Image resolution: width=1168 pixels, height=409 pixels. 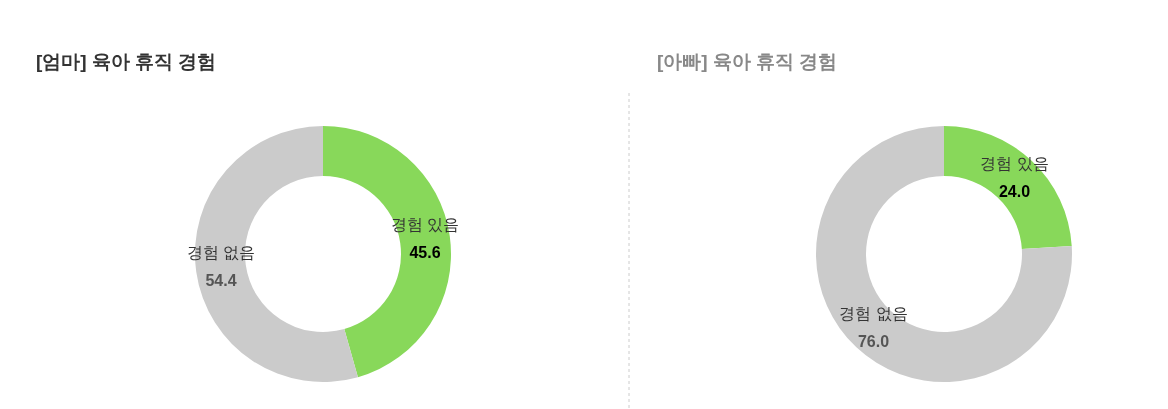 What do you see at coordinates (221, 281) in the screenshot?
I see `data-label: 54.4` at bounding box center [221, 281].